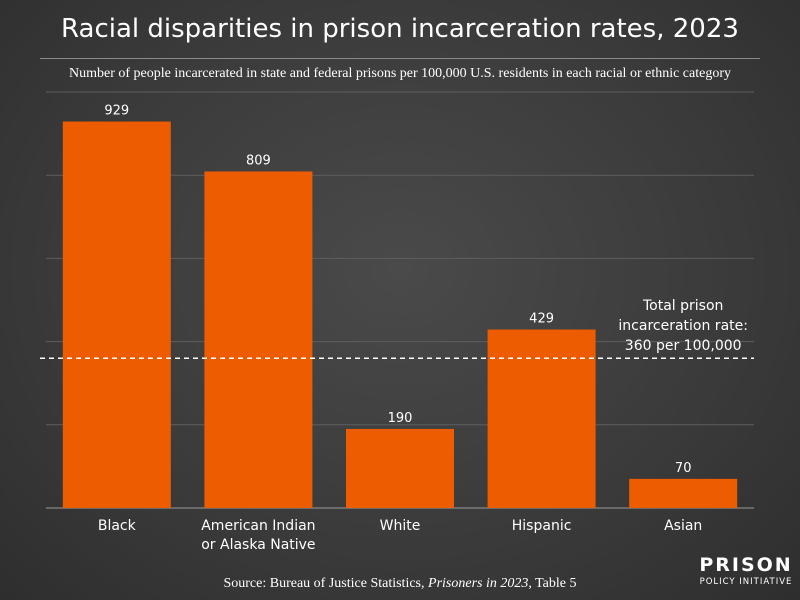 Image resolution: width=800 pixels, height=600 pixels. I want to click on category-label: American Indian, so click(258, 526).